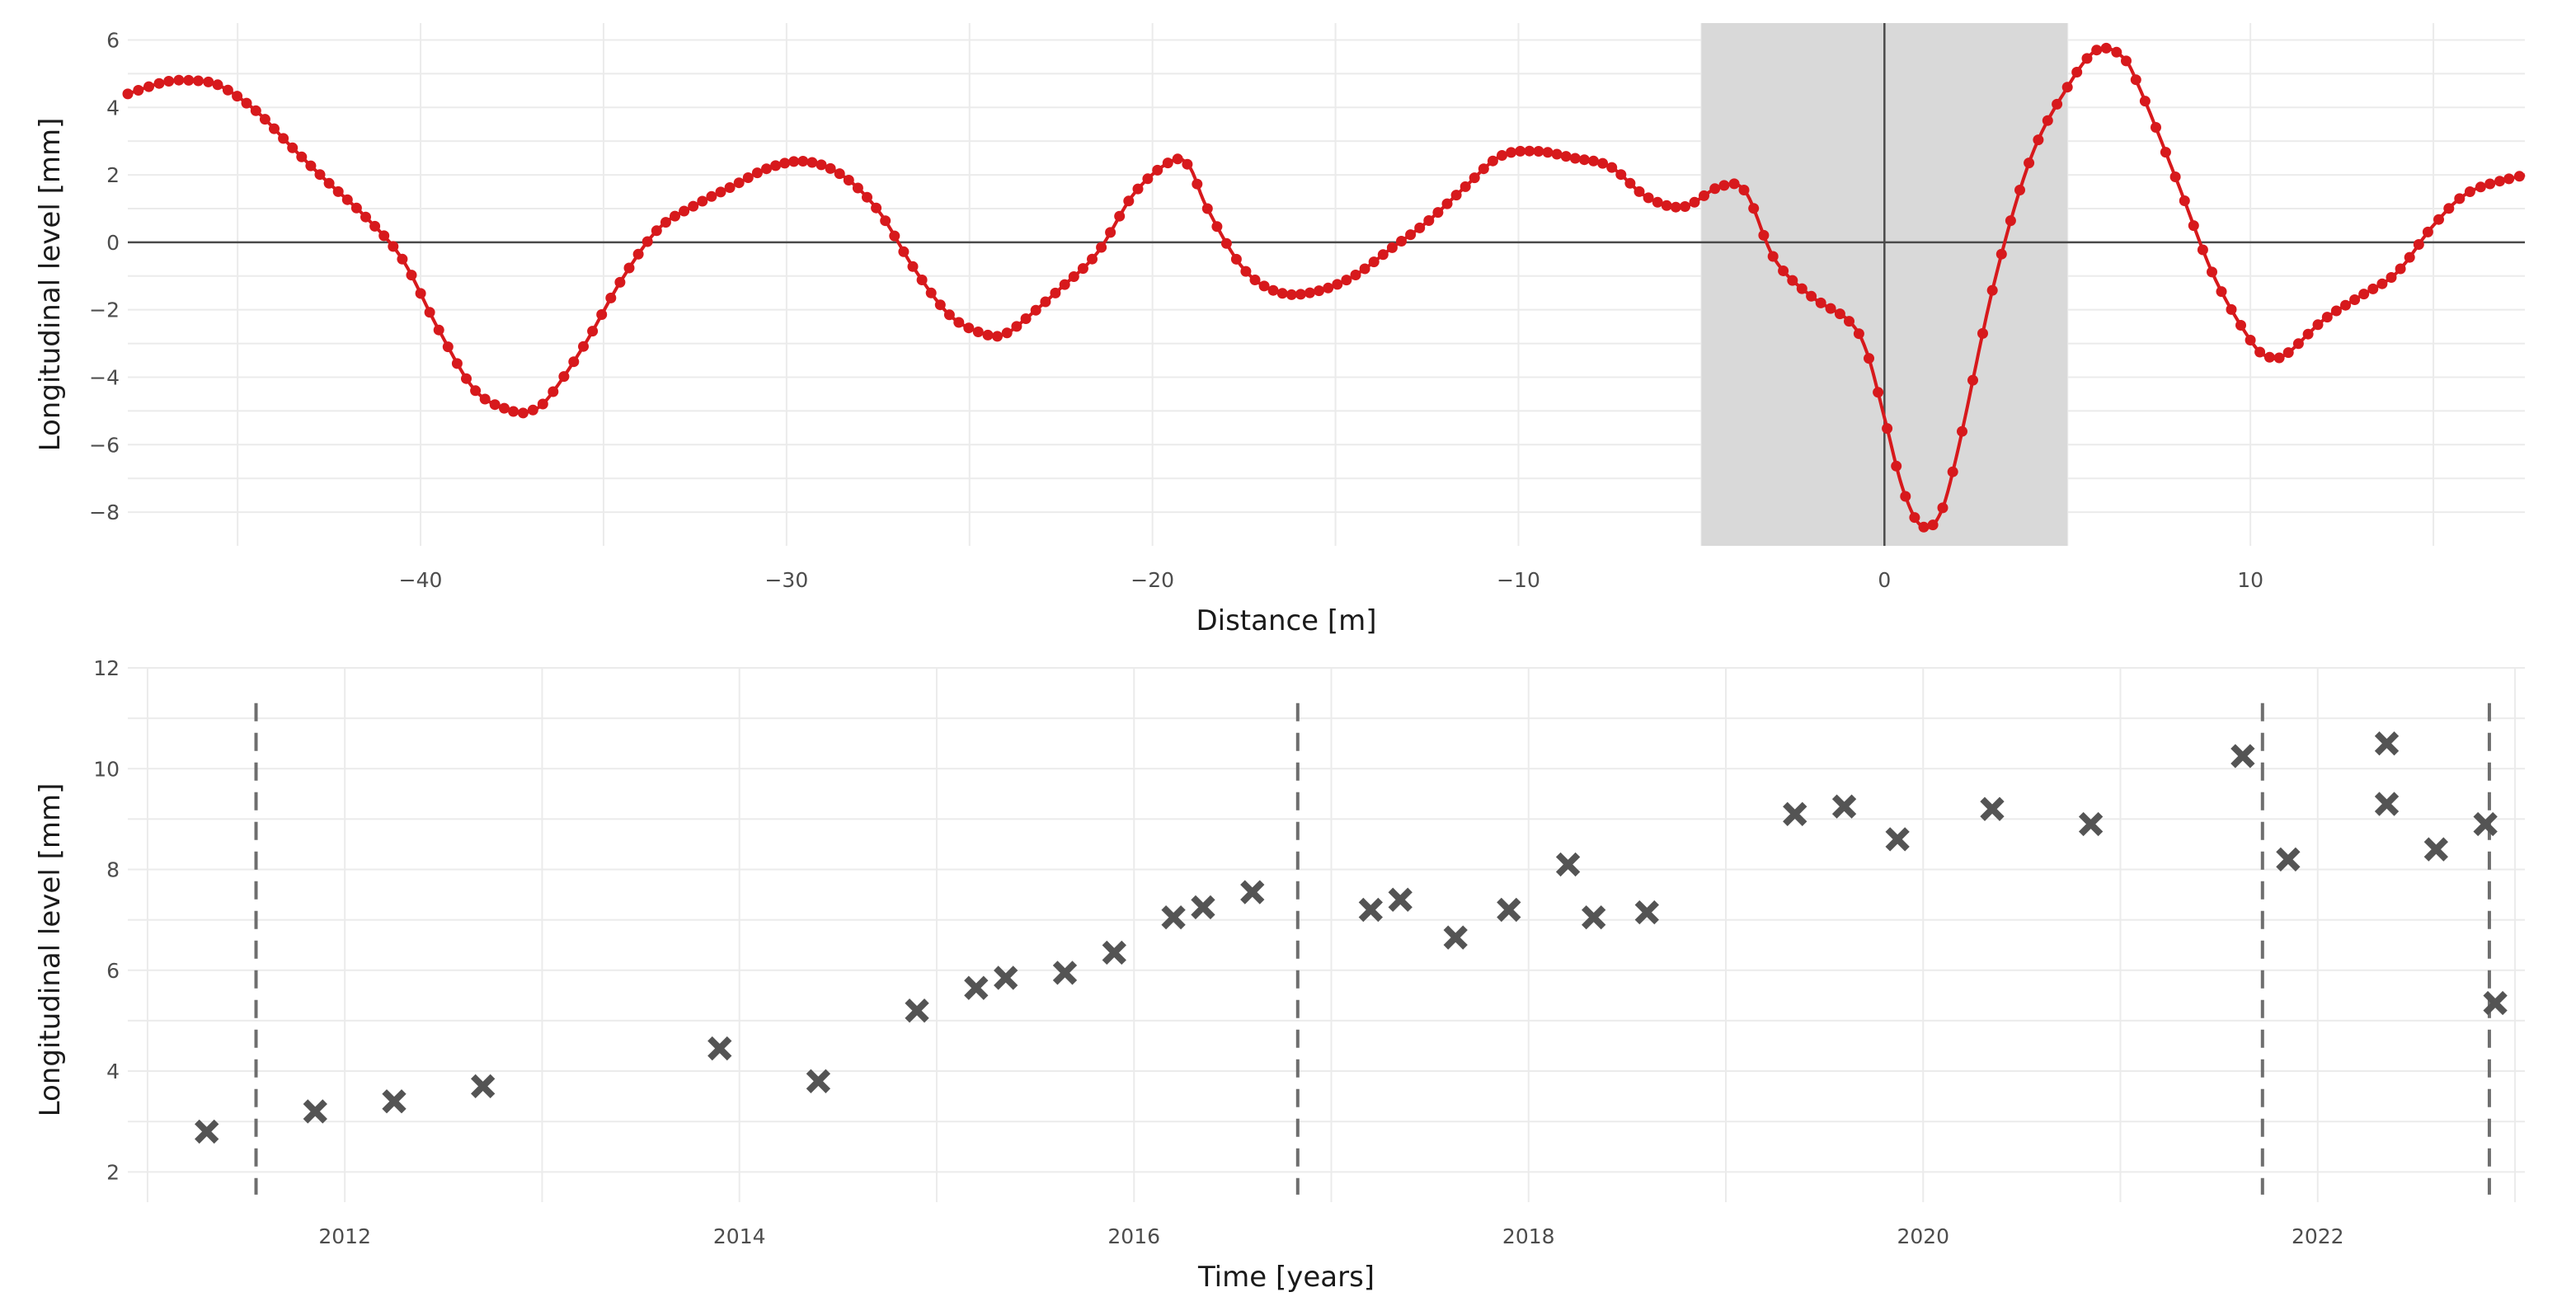 This screenshot has height=1311, width=2576. Describe the element at coordinates (1133, 1236) in the screenshot. I see `x-tick-label: 2016` at that location.